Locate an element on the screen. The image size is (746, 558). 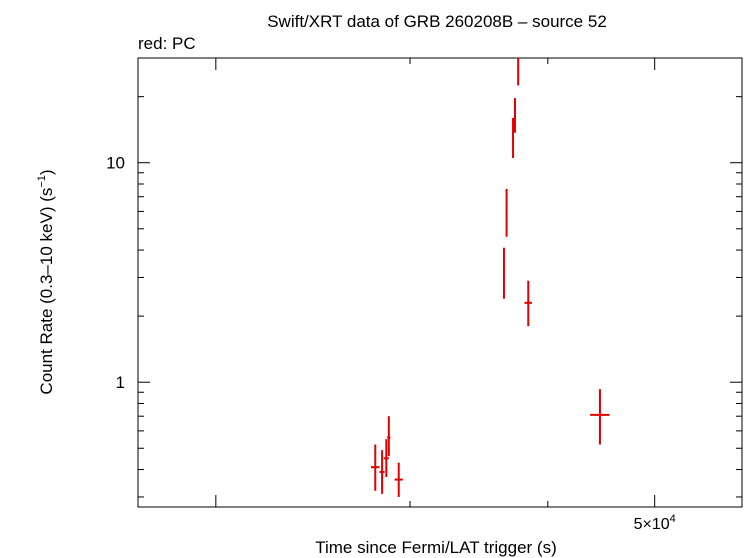
y-axis-label-sup: −1 is located at coordinates (42, 181).